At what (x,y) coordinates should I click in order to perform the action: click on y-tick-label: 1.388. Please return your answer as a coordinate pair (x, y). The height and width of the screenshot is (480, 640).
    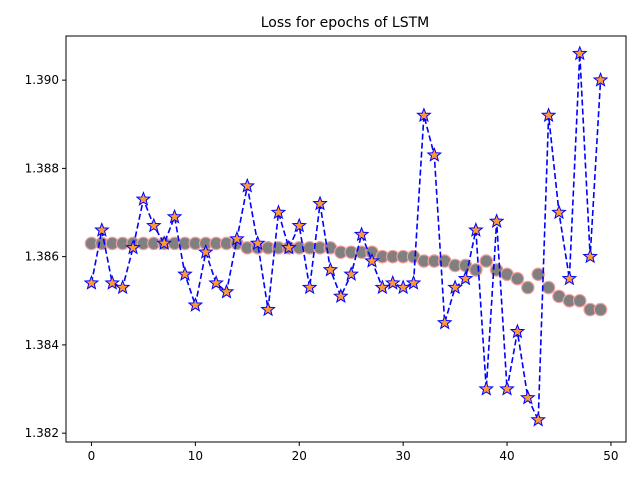
    Looking at the image, I should click on (42, 168).